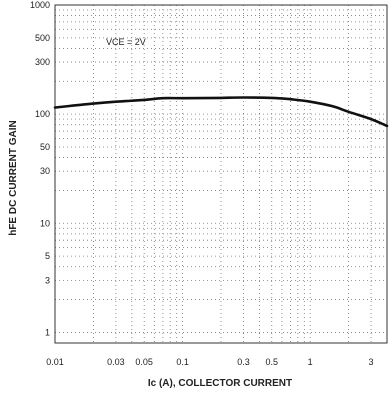 This screenshot has height=400, width=392. I want to click on x-tick-label: 0.5, so click(272, 362).